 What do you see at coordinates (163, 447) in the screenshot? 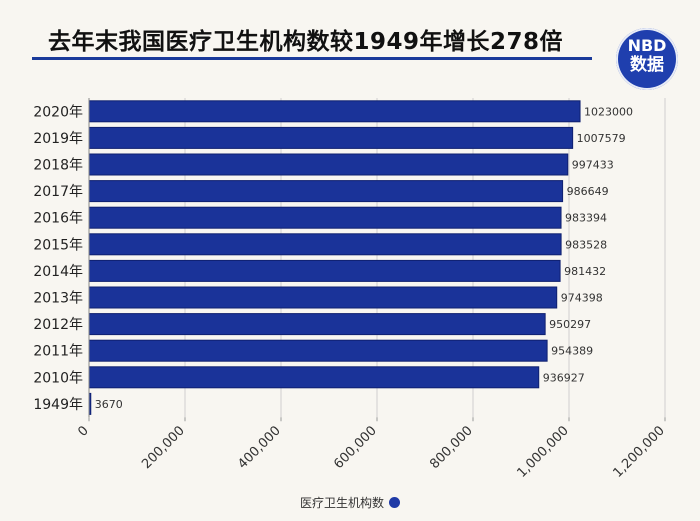
I see `x-tick-label: 200,000` at bounding box center [163, 447].